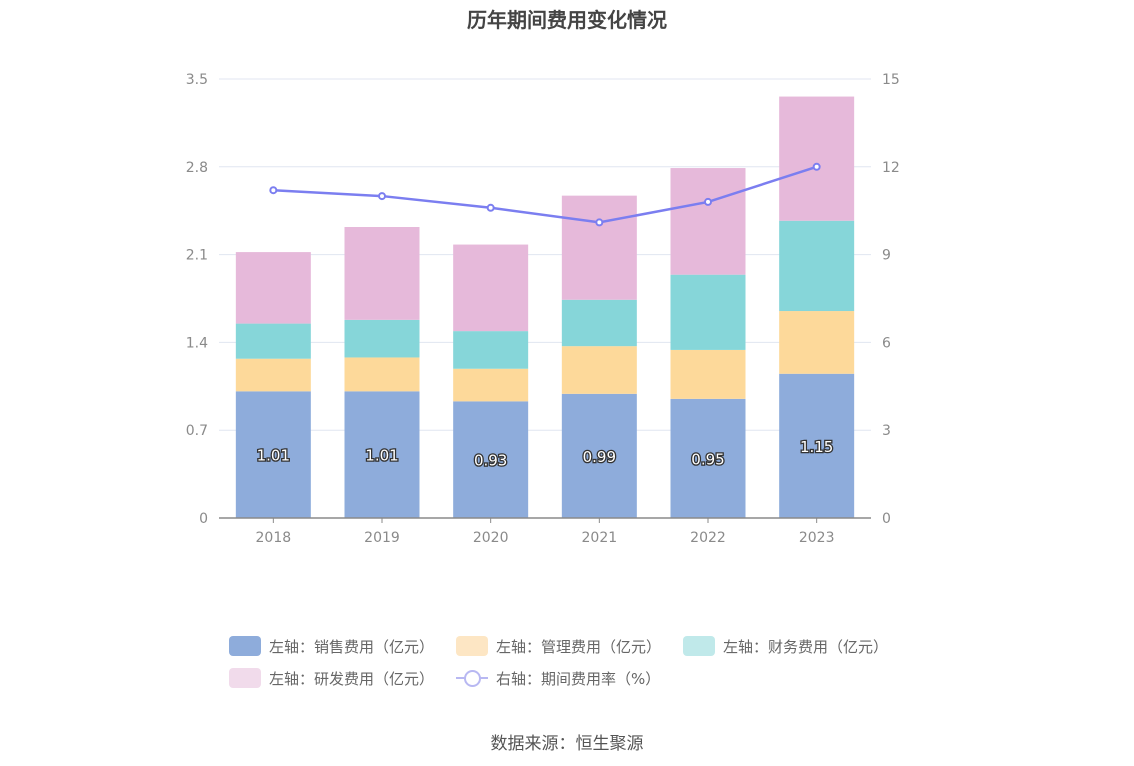 The height and width of the screenshot is (766, 1134). What do you see at coordinates (382, 538) in the screenshot?
I see `x-tick-label: 2019` at bounding box center [382, 538].